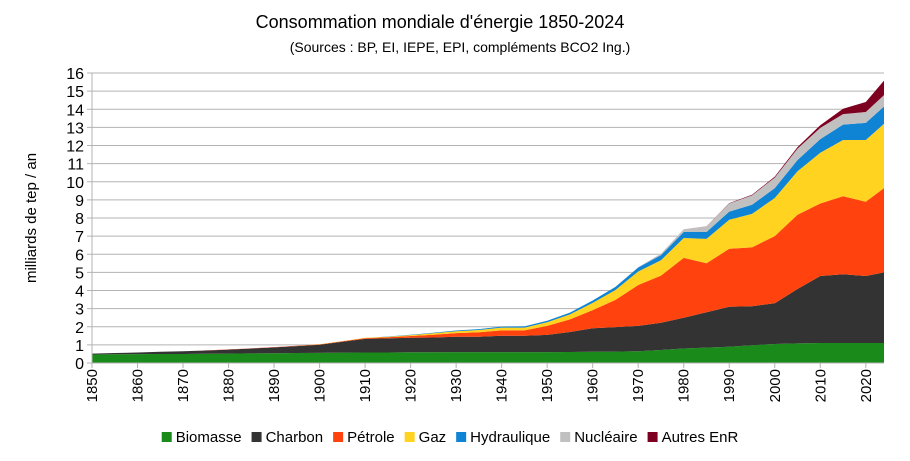 This screenshot has width=910, height=461. I want to click on y-tick-label: 10, so click(75, 183).